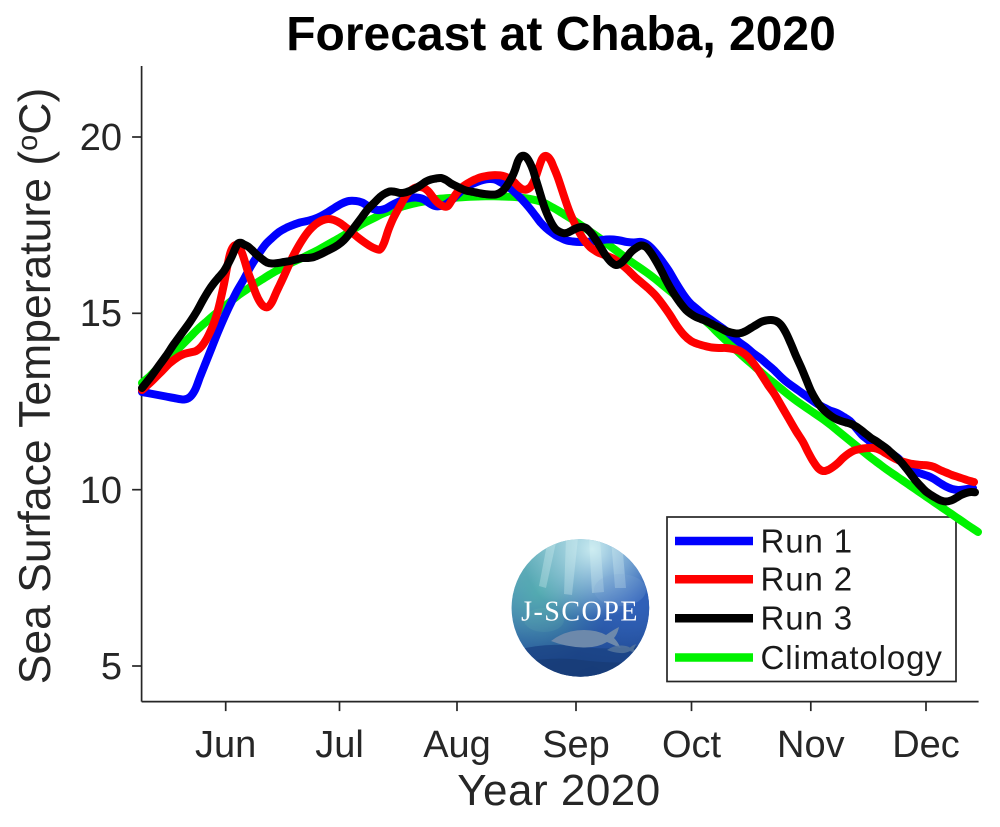  What do you see at coordinates (807, 579) in the screenshot?
I see `svg-text: Run 2` at bounding box center [807, 579].